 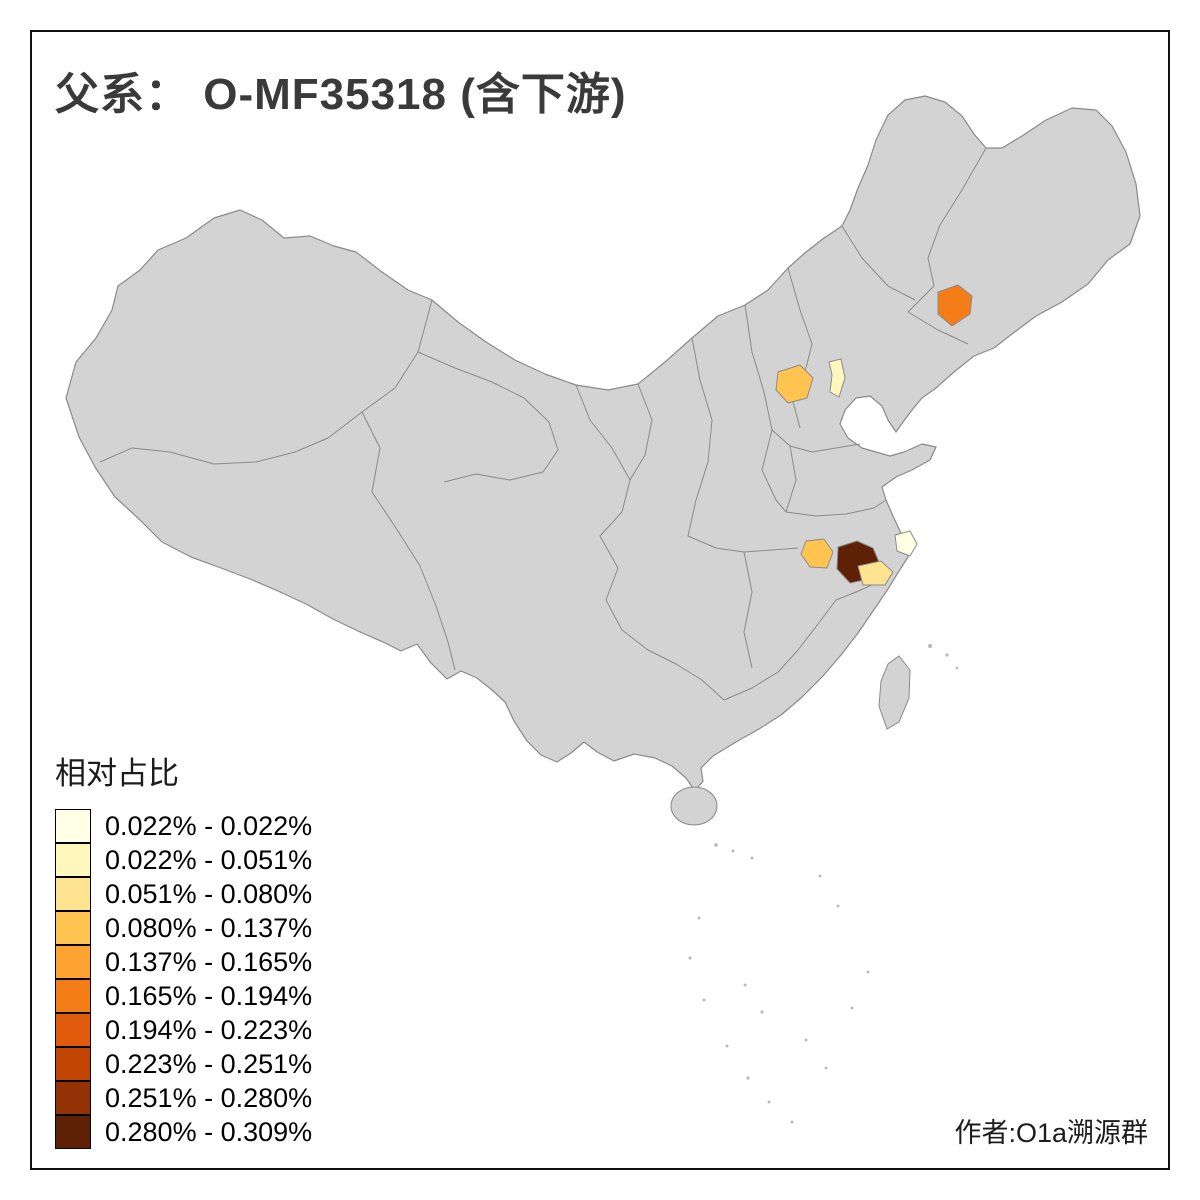 I want to click on legend-row: 0.165% - 0.194%, so click(x=245, y=996).